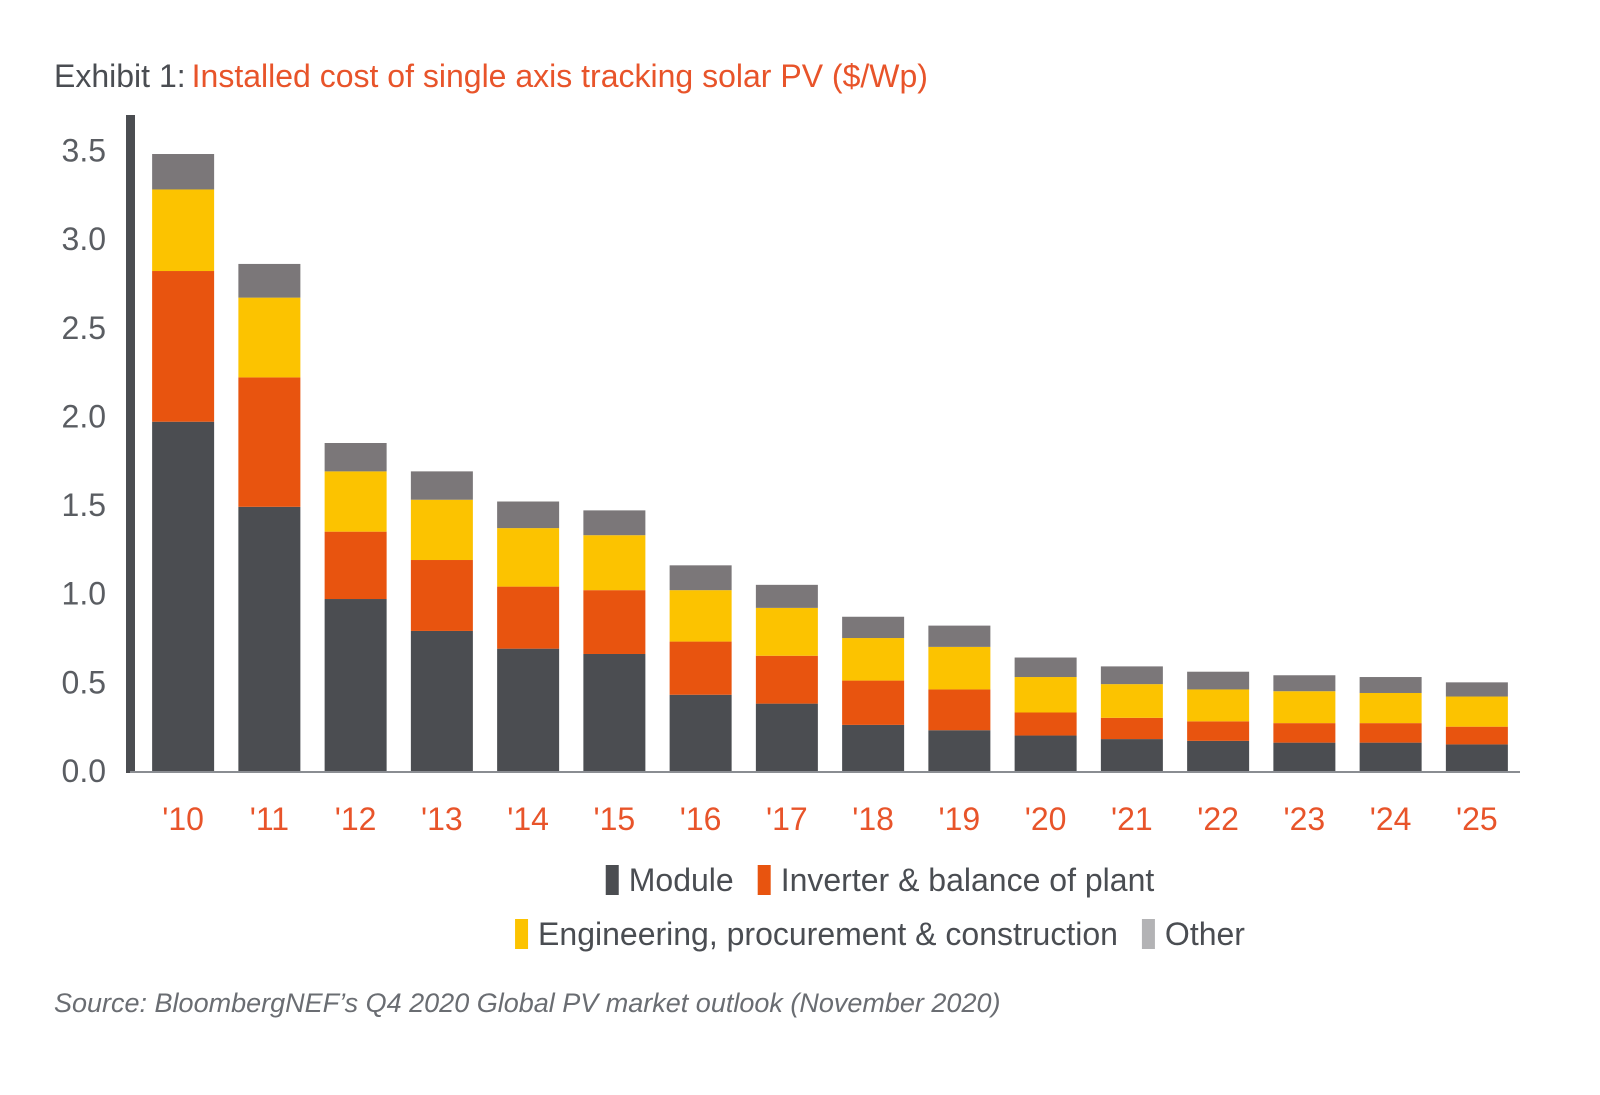 The width and height of the screenshot is (1600, 1095). What do you see at coordinates (356, 819) in the screenshot?
I see `x-tick-label: '12` at bounding box center [356, 819].